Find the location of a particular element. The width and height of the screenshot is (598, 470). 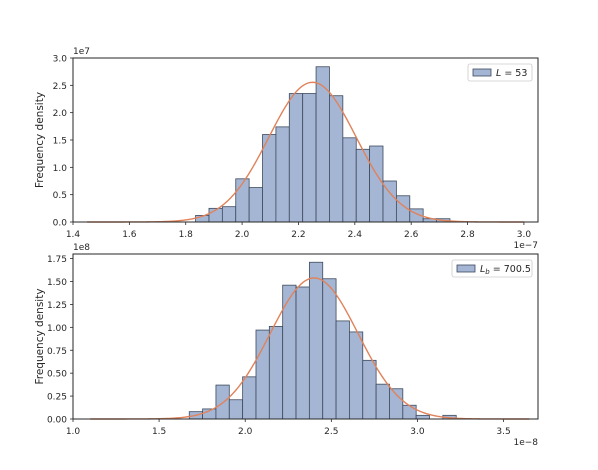

bottom-y-tick-label: 0.25 is located at coordinates (57, 398).